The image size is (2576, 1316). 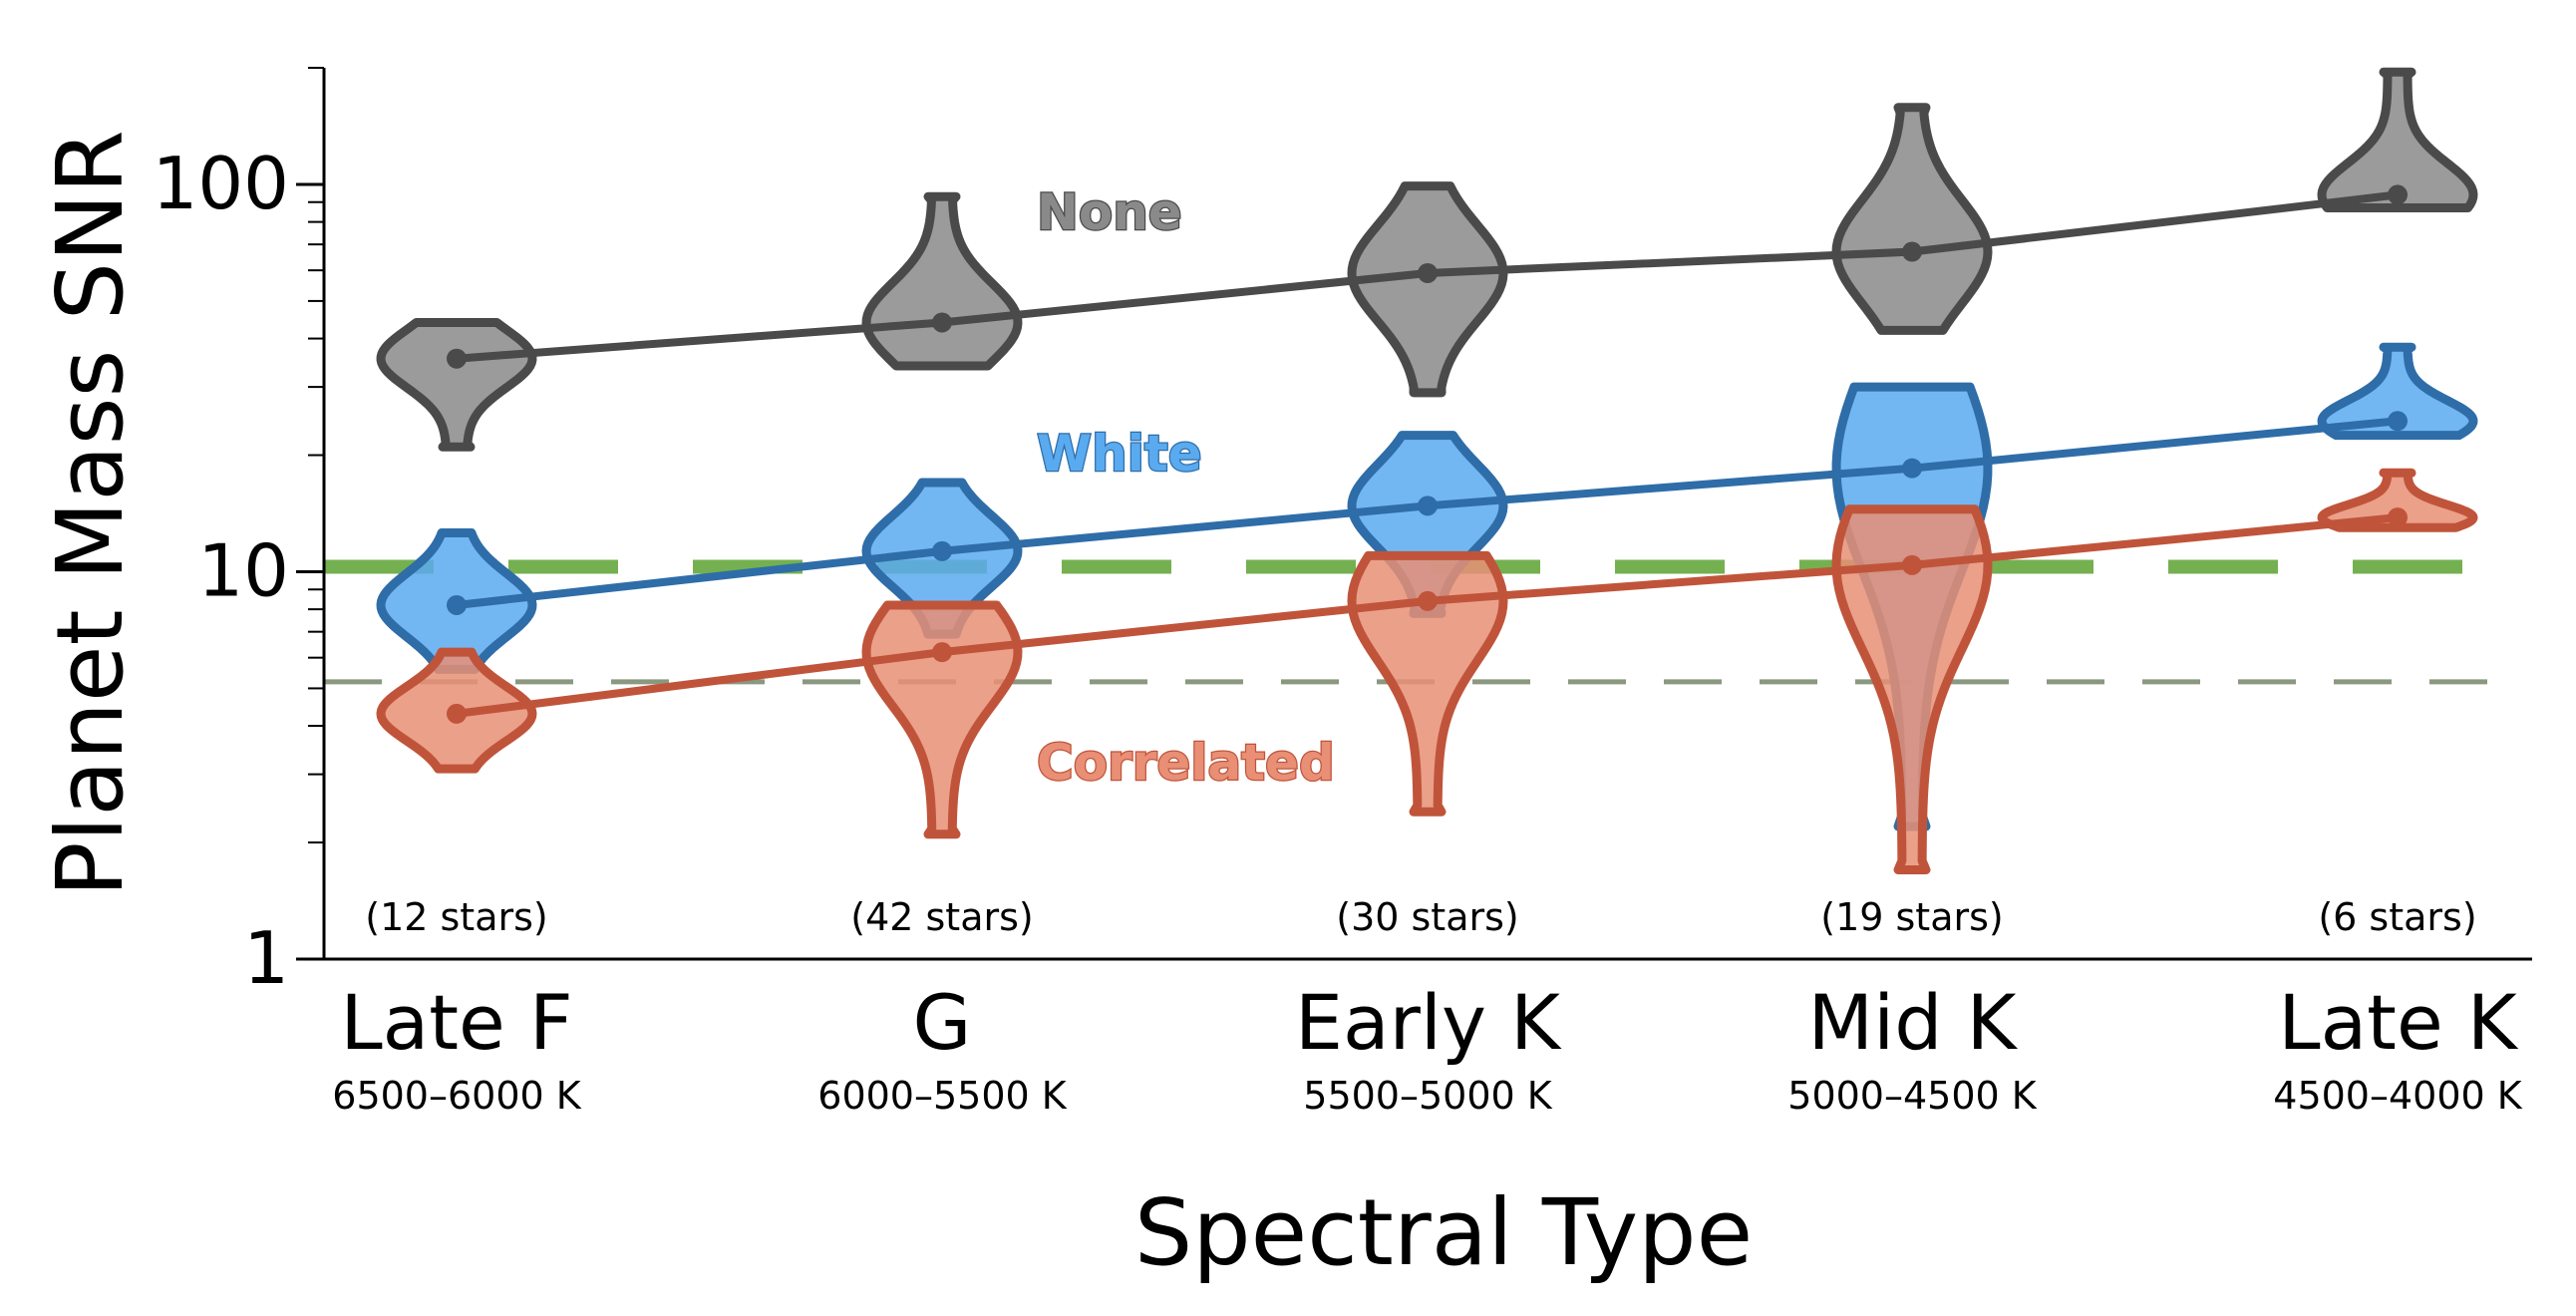 What do you see at coordinates (456, 1096) in the screenshot?
I see `x-category-sublabel: 6500–6000 K` at bounding box center [456, 1096].